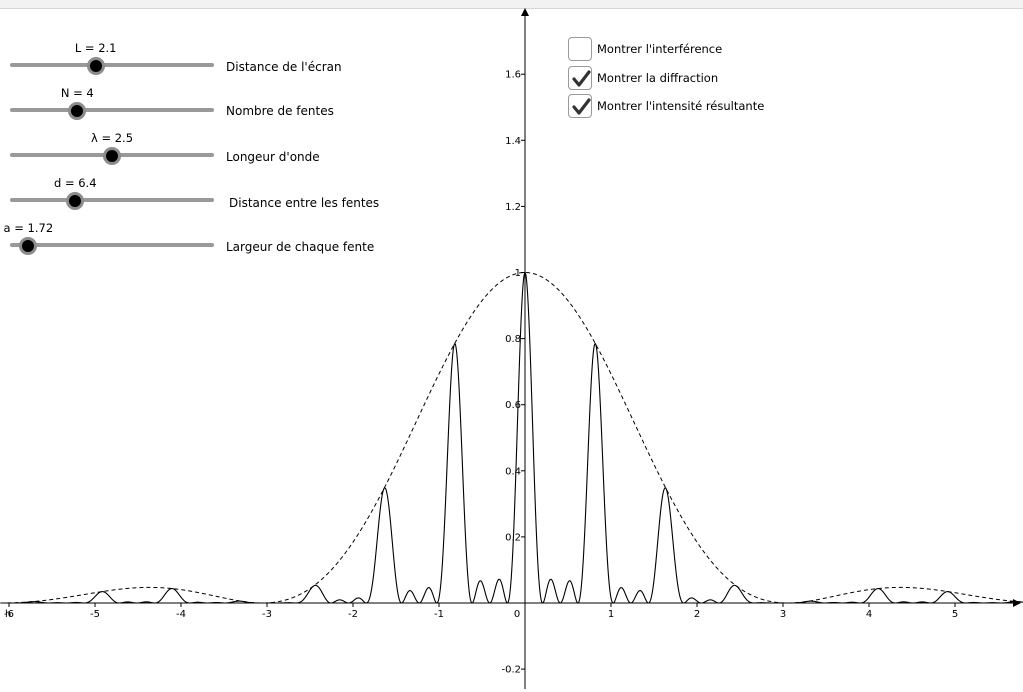  What do you see at coordinates (273, 157) in the screenshot?
I see `slider-lambda-label: Longeur d'onde` at bounding box center [273, 157].